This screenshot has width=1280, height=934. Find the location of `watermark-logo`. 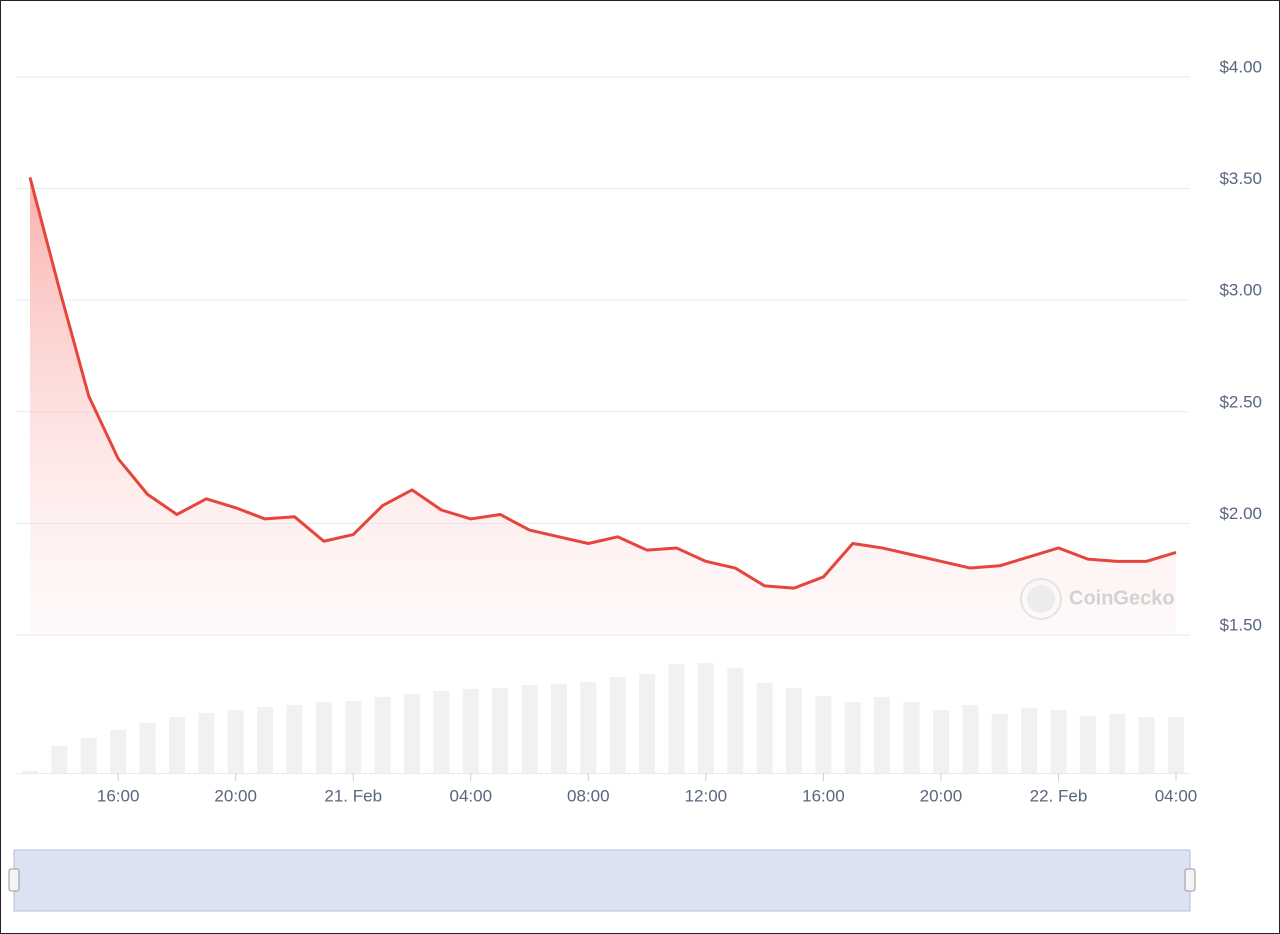

watermark-logo is located at coordinates (1041, 599).